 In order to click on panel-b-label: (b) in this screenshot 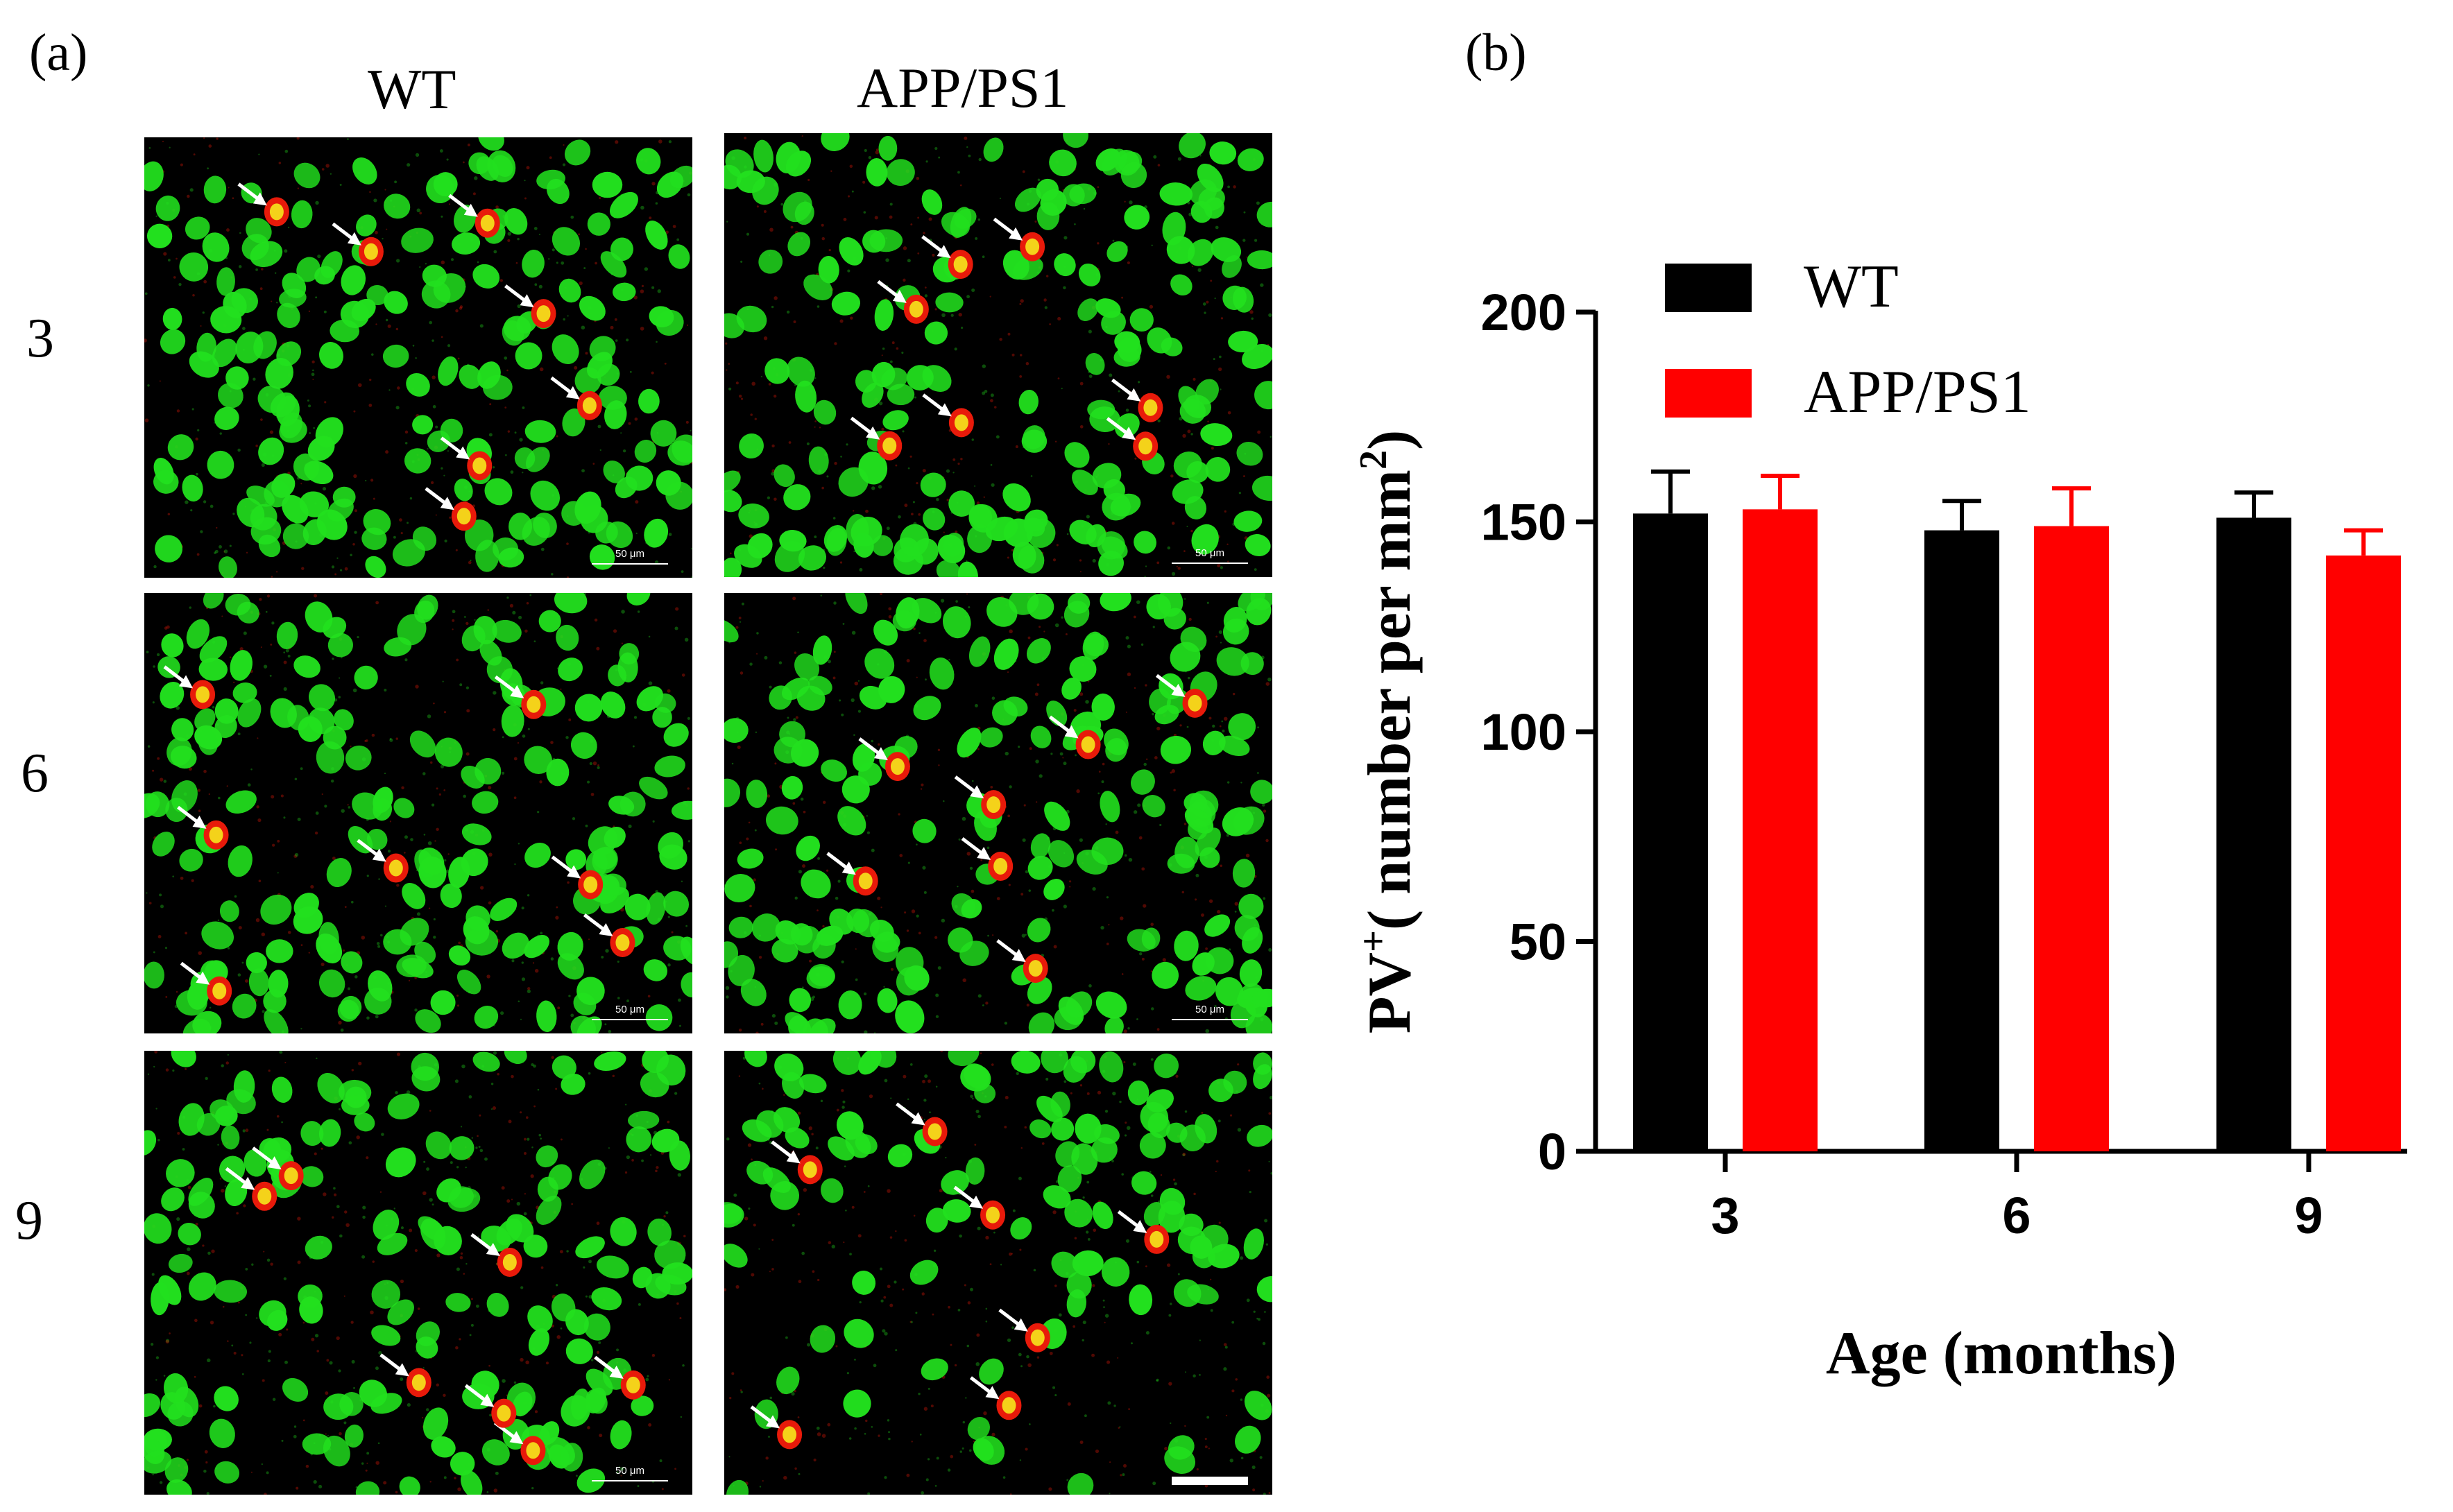, I will do `click(1496, 53)`.